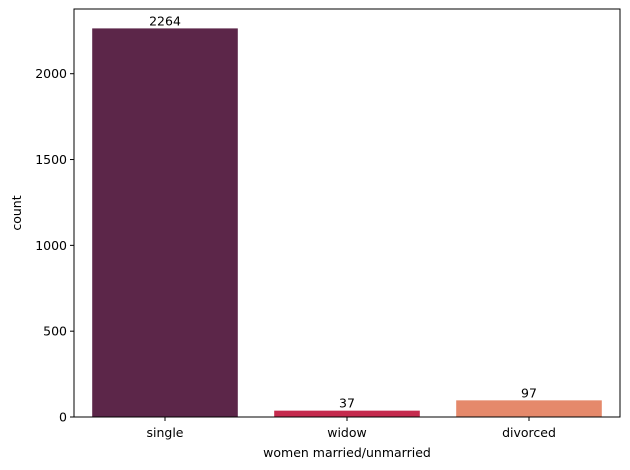 This screenshot has height=470, width=630. I want to click on data-label-divorced: 97, so click(529, 392).